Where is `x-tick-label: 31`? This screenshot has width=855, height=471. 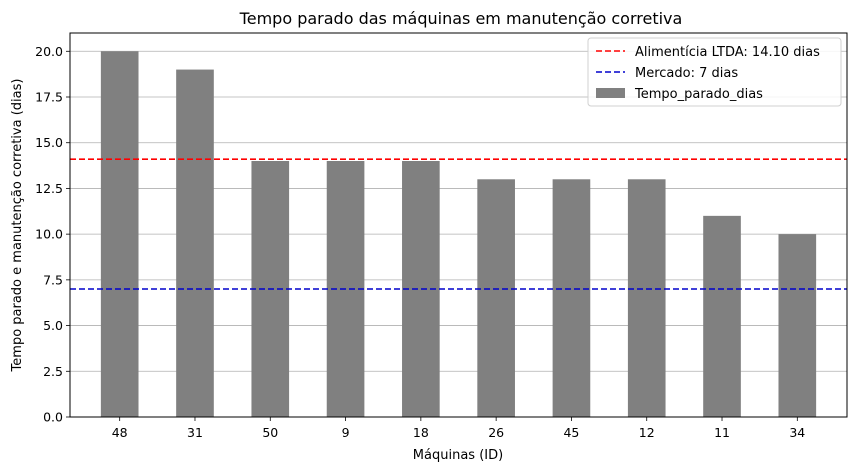
x-tick-label: 31 is located at coordinates (195, 432).